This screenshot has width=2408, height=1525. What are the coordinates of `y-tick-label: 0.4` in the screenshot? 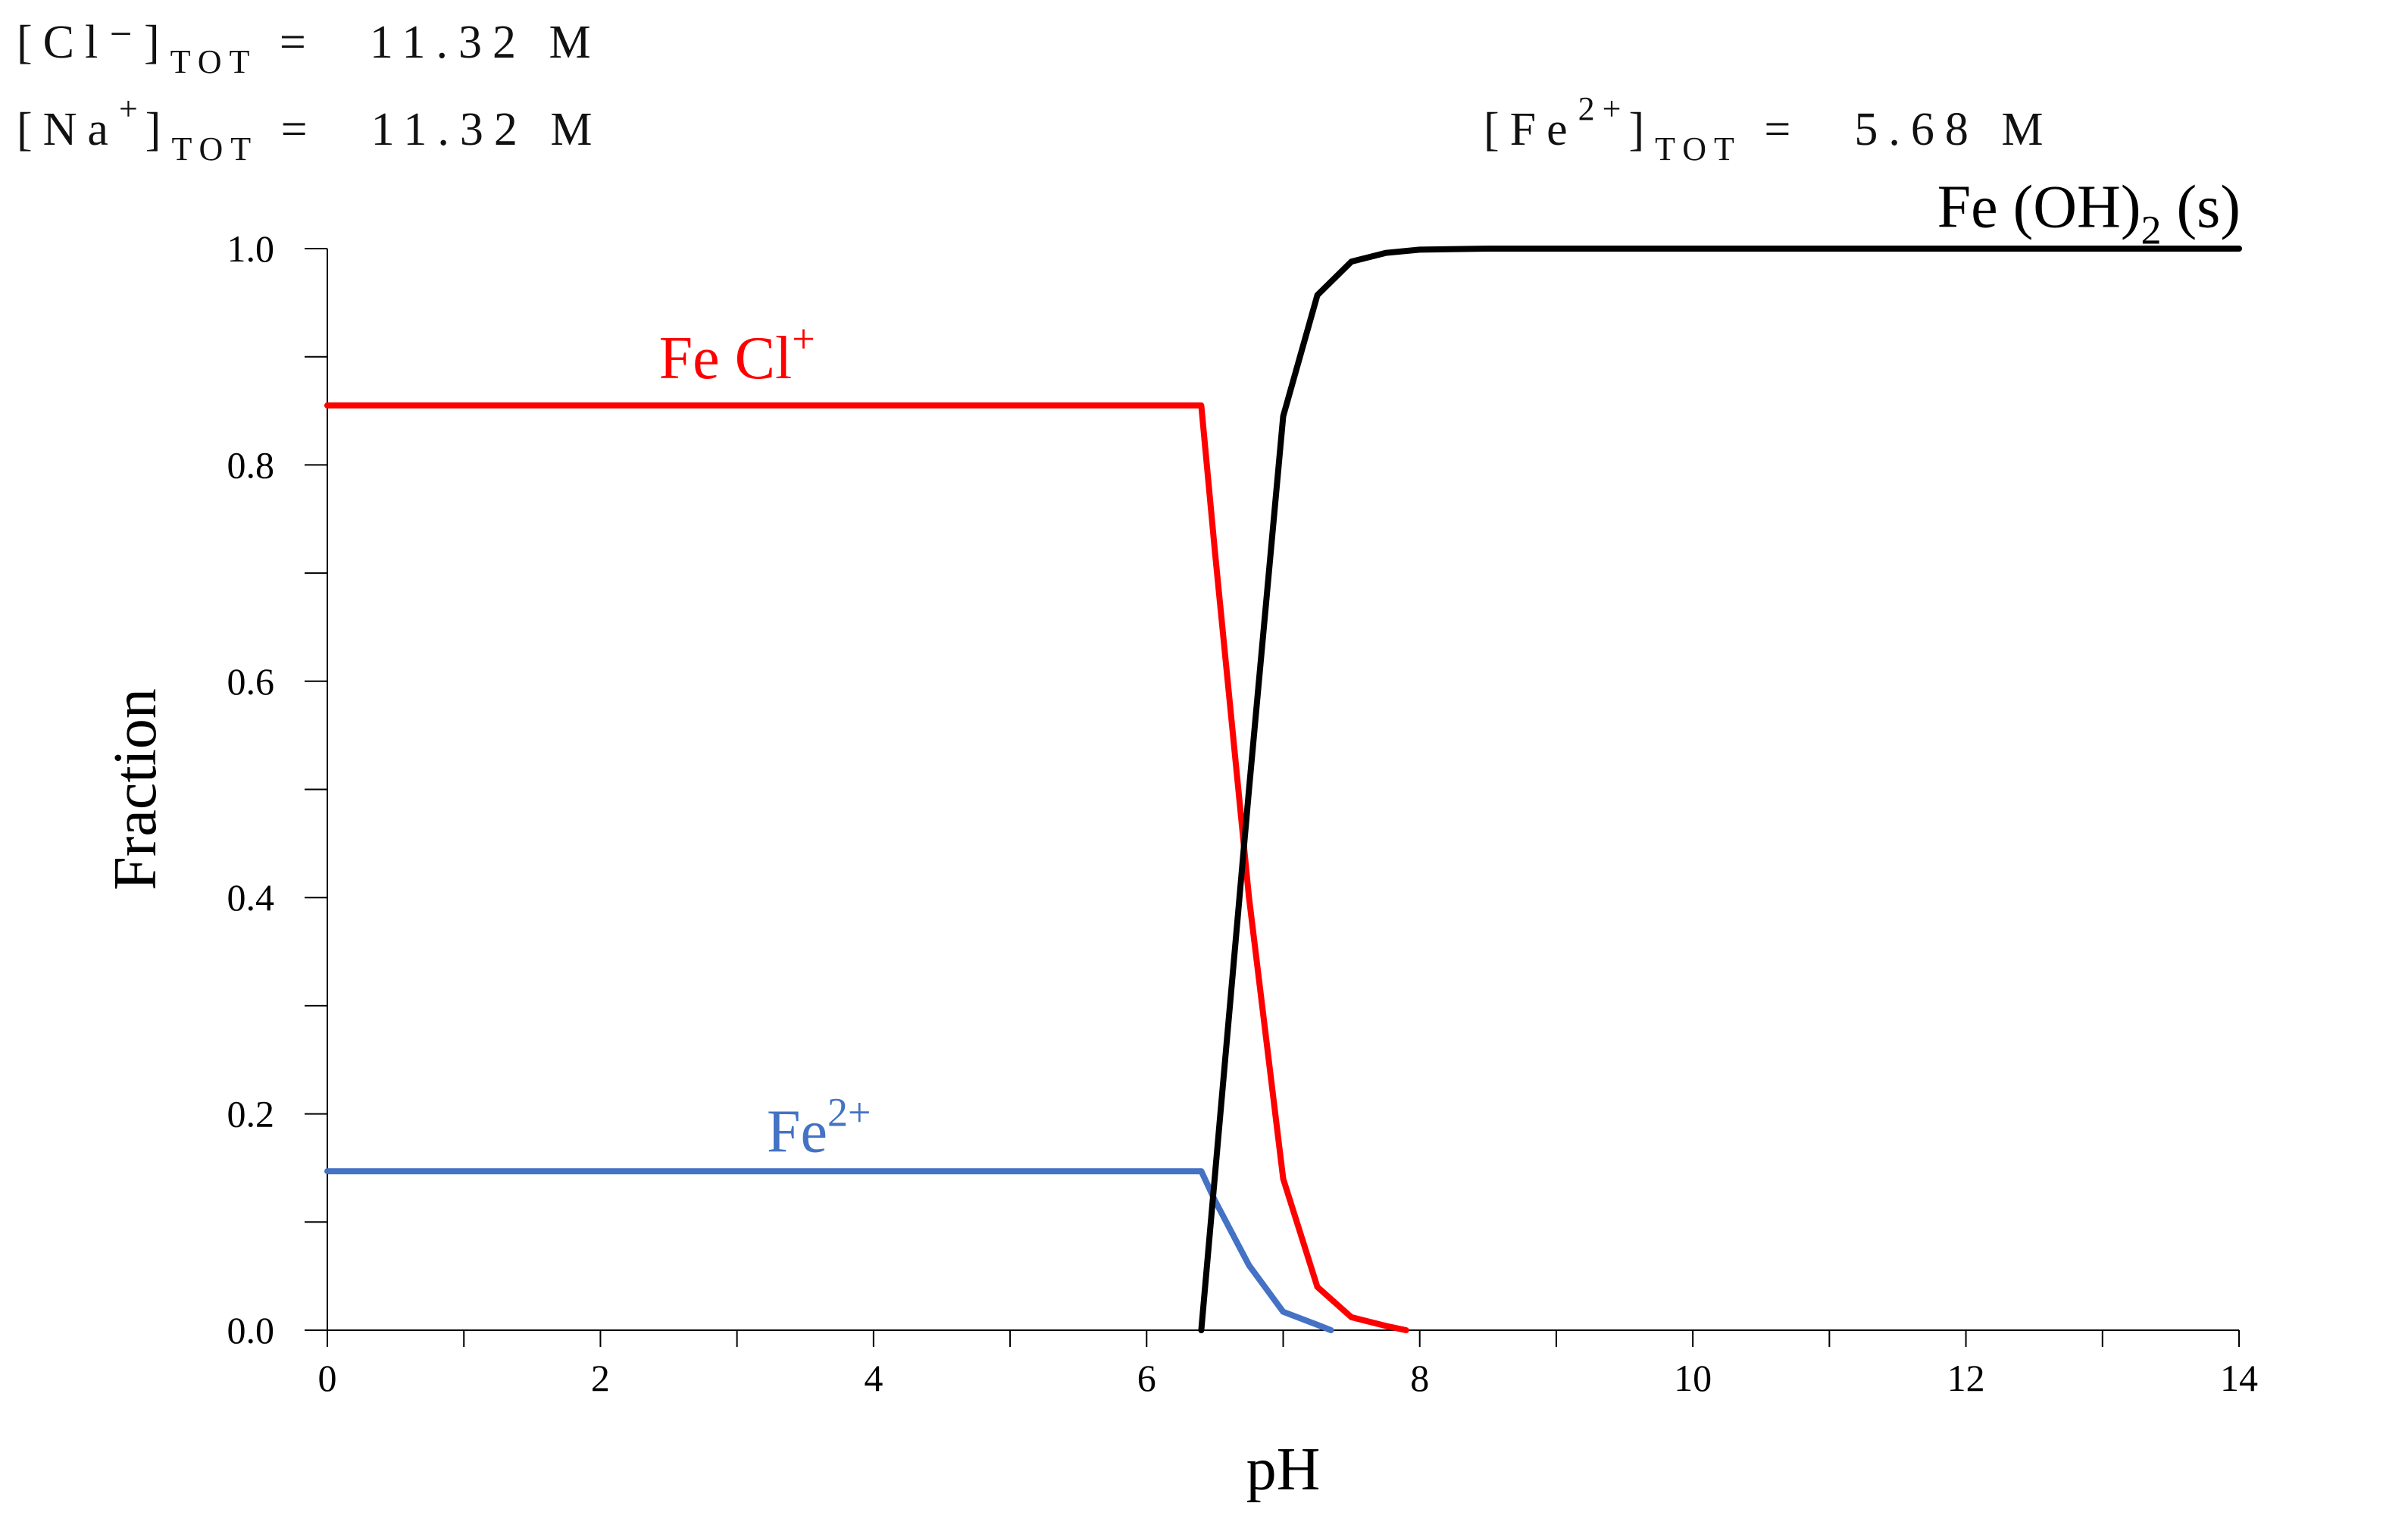 It's located at (251, 897).